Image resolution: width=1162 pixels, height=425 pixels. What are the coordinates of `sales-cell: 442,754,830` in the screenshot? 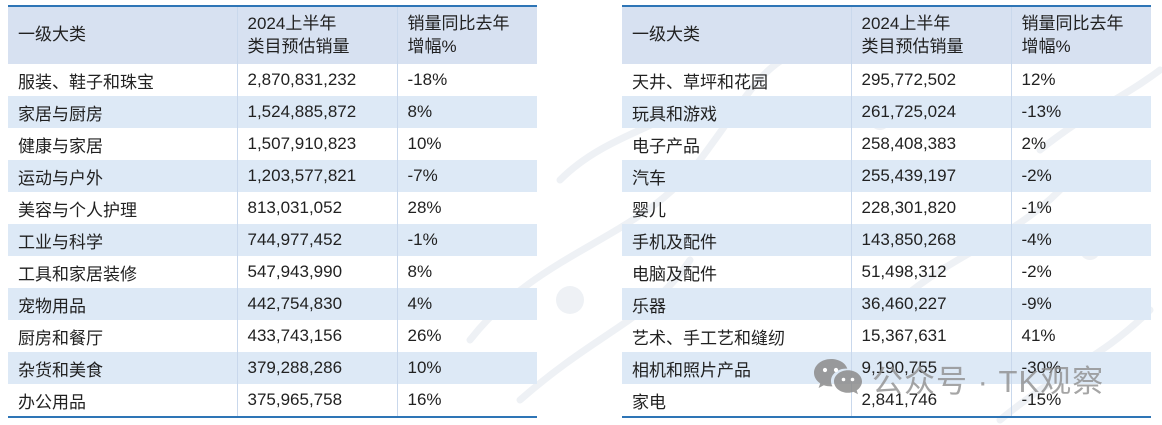 It's located at (316, 304).